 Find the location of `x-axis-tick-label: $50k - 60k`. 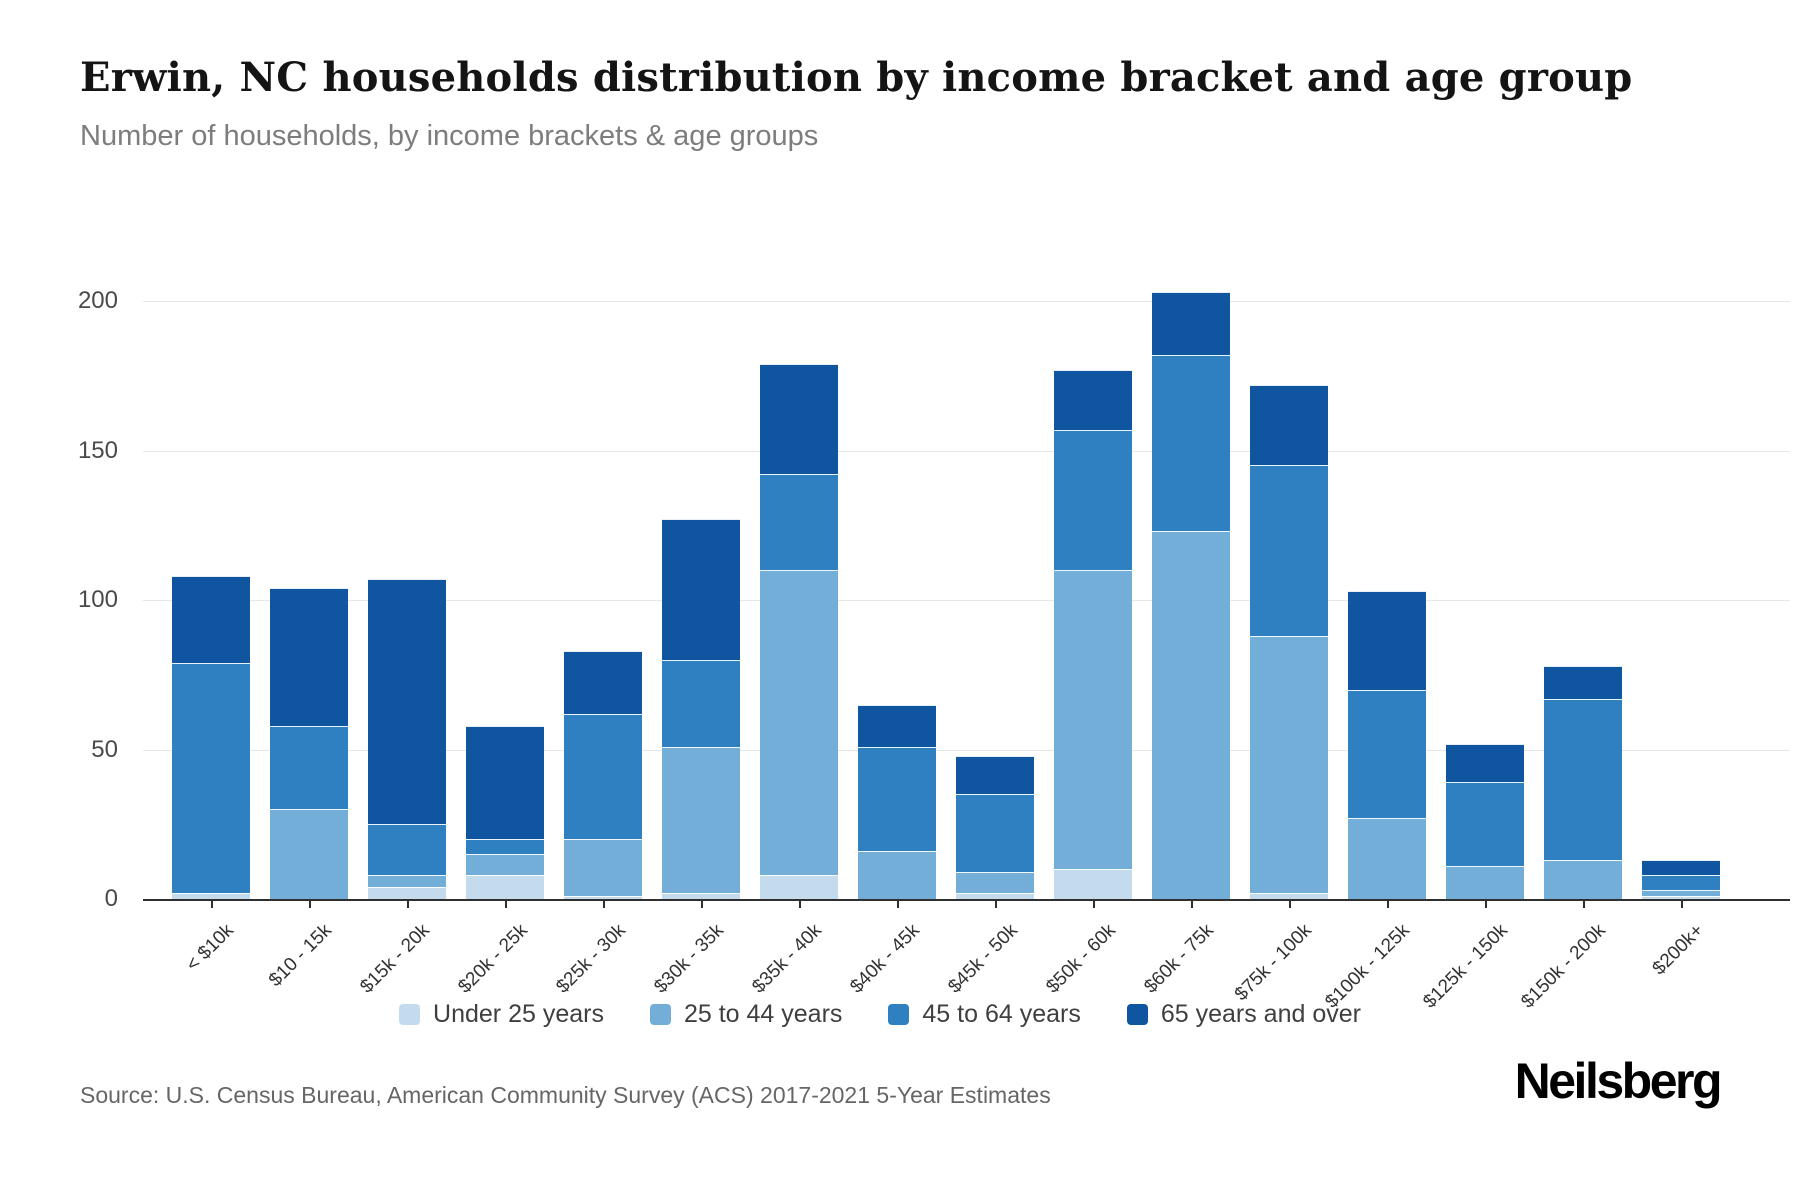

x-axis-tick-label: $50k - 60k is located at coordinates (1081, 959).